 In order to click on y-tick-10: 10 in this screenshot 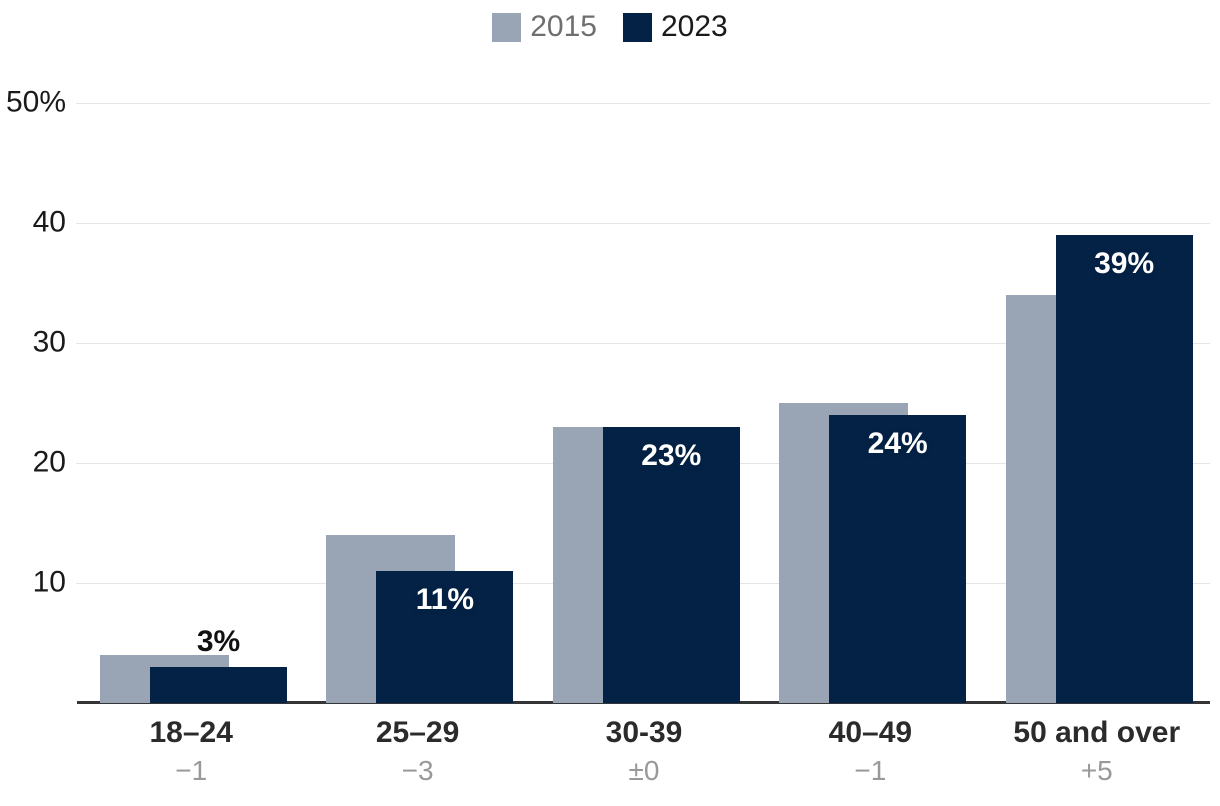, I will do `click(49, 582)`.